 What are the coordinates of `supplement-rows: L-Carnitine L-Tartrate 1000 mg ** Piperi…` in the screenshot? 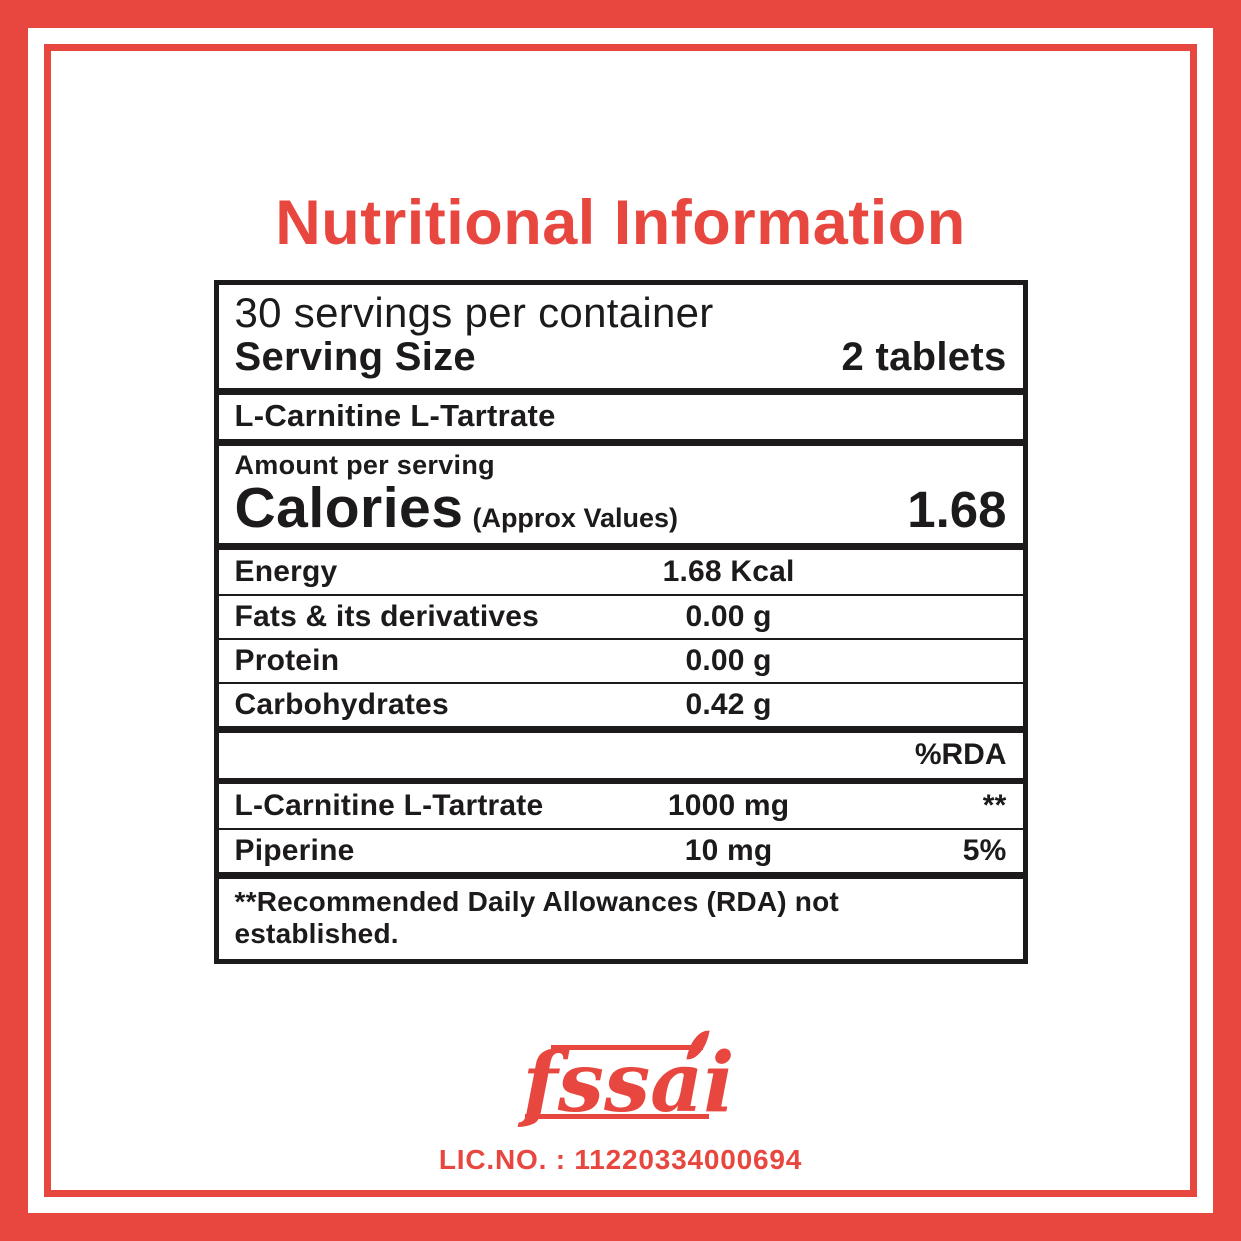 It's located at (620, 828).